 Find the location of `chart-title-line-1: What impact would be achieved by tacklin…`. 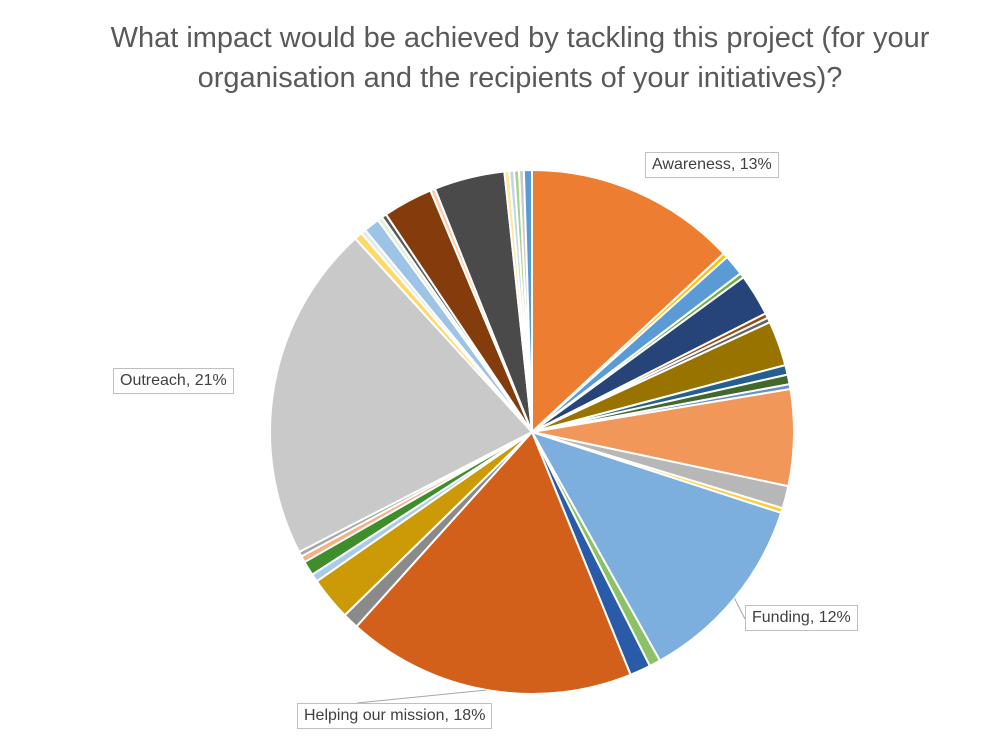

chart-title-line-1: What impact would be achieved by tacklin… is located at coordinates (520, 38).